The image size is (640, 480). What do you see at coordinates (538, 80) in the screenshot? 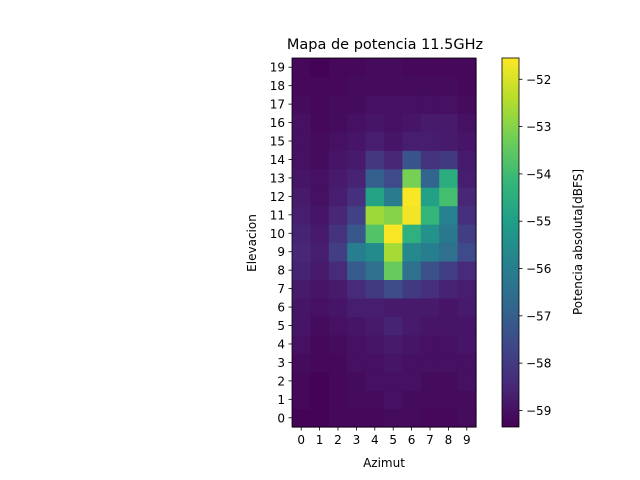
I see `colorbar-tick-label: −52` at bounding box center [538, 80].